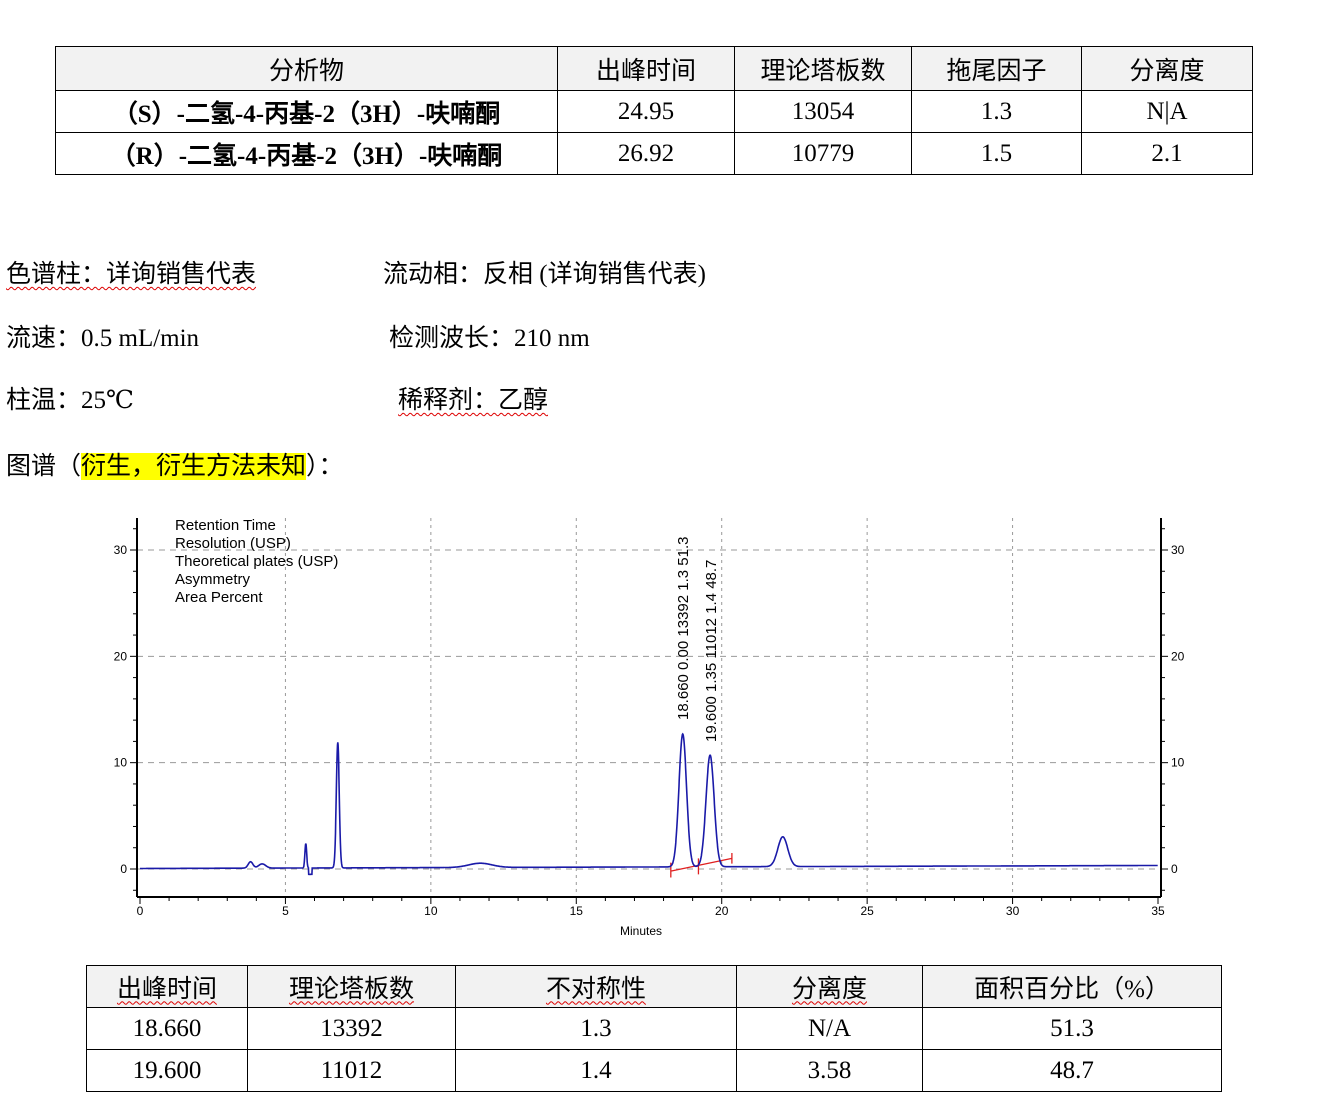  Describe the element at coordinates (489, 338) in the screenshot. I see `wavelength-info: 检测波长：210 nm` at that location.